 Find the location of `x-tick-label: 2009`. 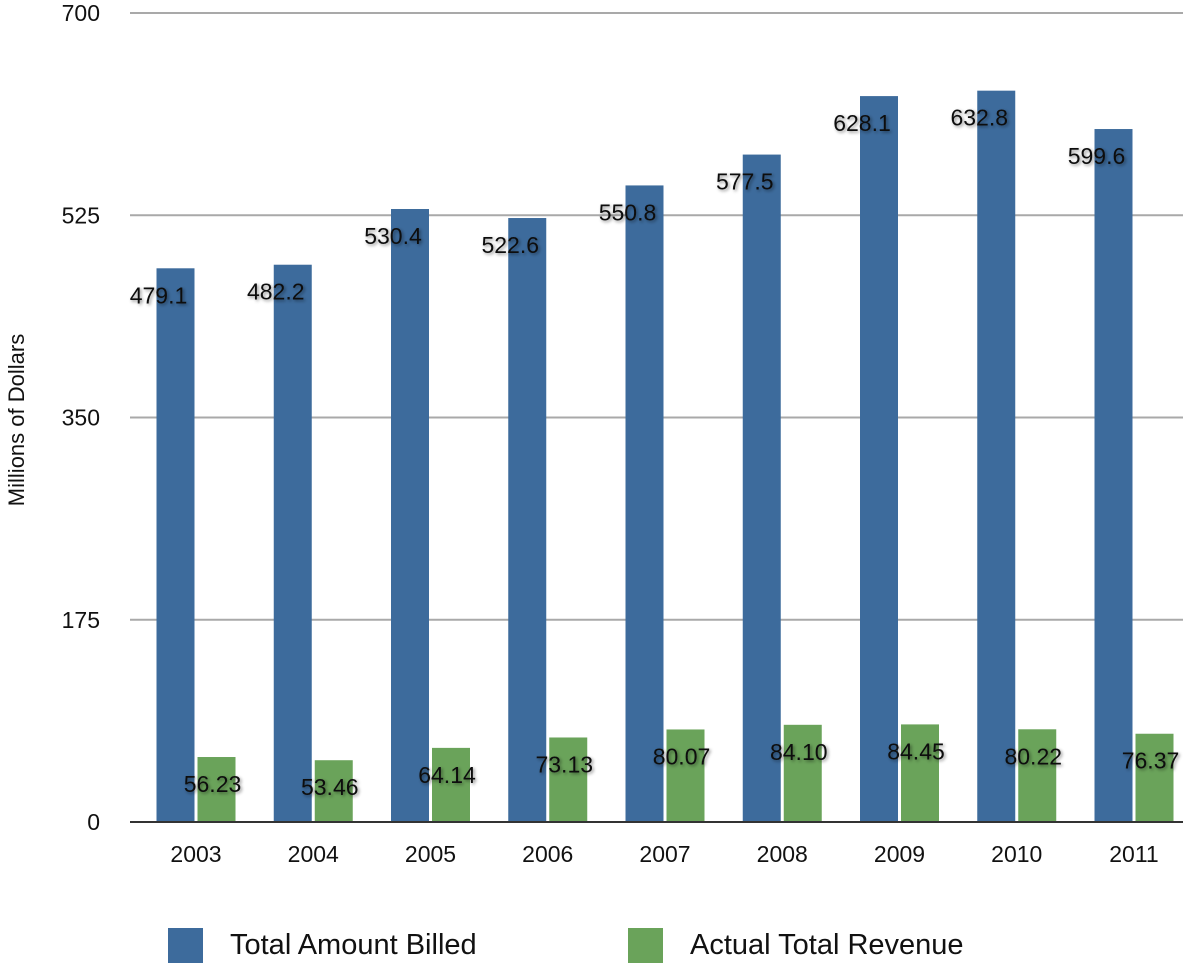

x-tick-label: 2009 is located at coordinates (899, 854).